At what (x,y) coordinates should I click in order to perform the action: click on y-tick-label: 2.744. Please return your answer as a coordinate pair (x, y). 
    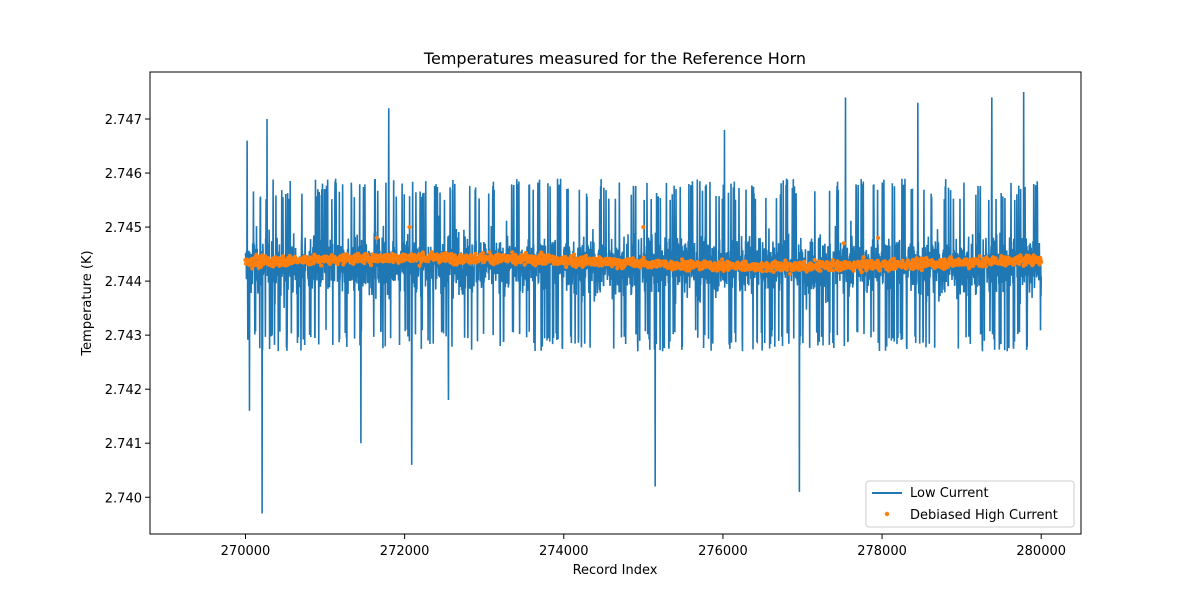
    Looking at the image, I should click on (123, 282).